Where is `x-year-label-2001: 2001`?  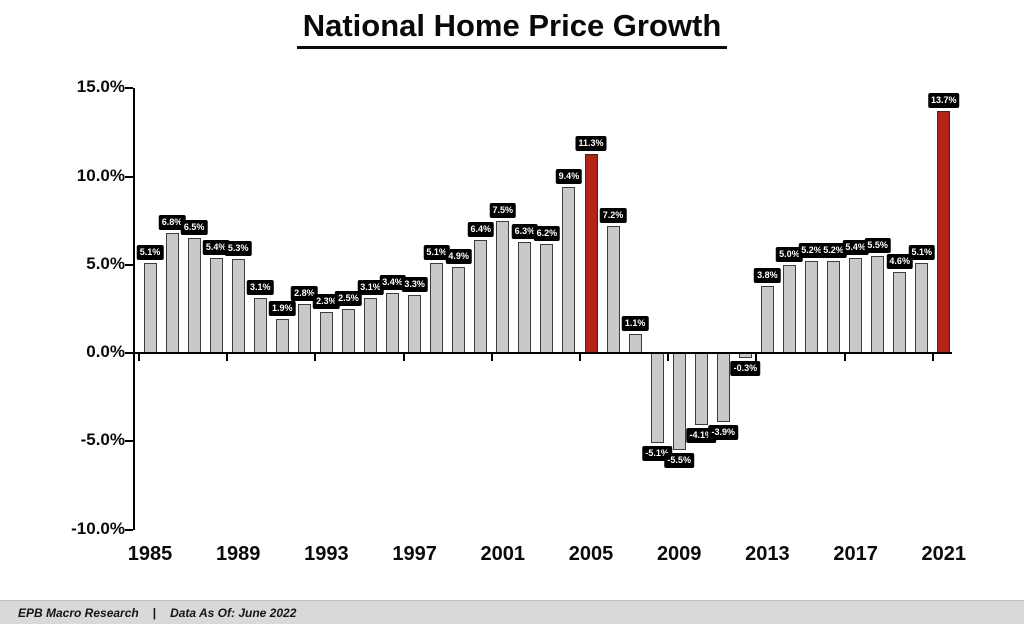
x-year-label-2001: 2001 is located at coordinates (503, 554).